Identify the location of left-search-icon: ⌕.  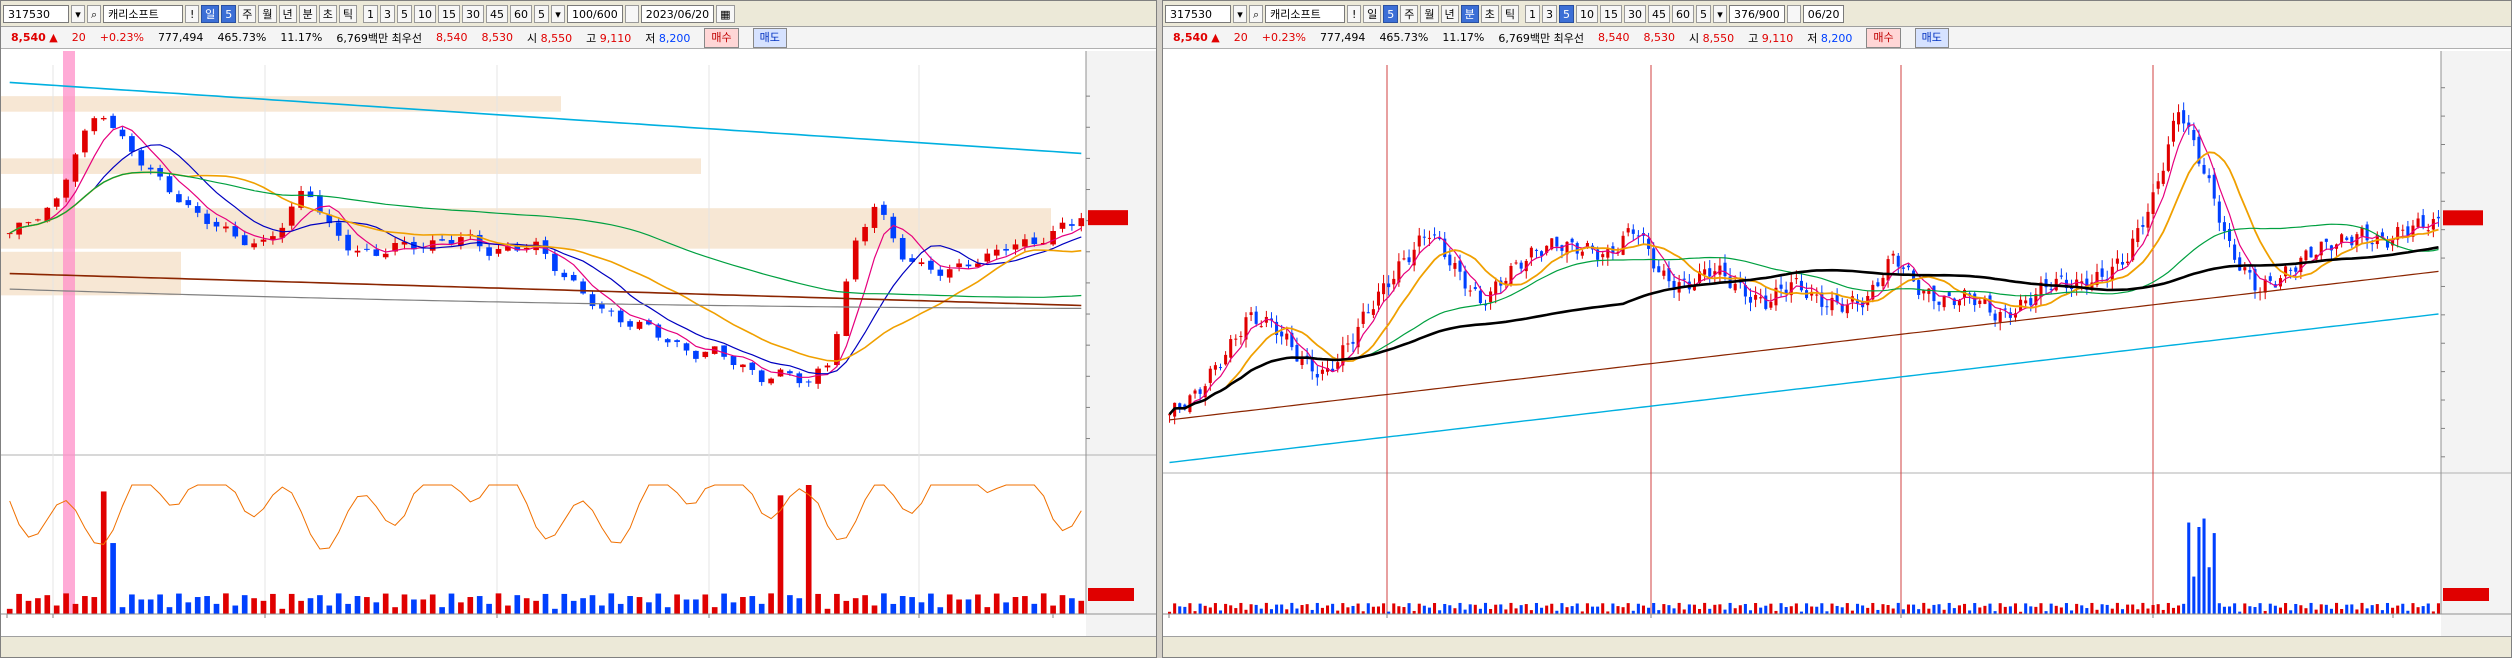
(94, 13).